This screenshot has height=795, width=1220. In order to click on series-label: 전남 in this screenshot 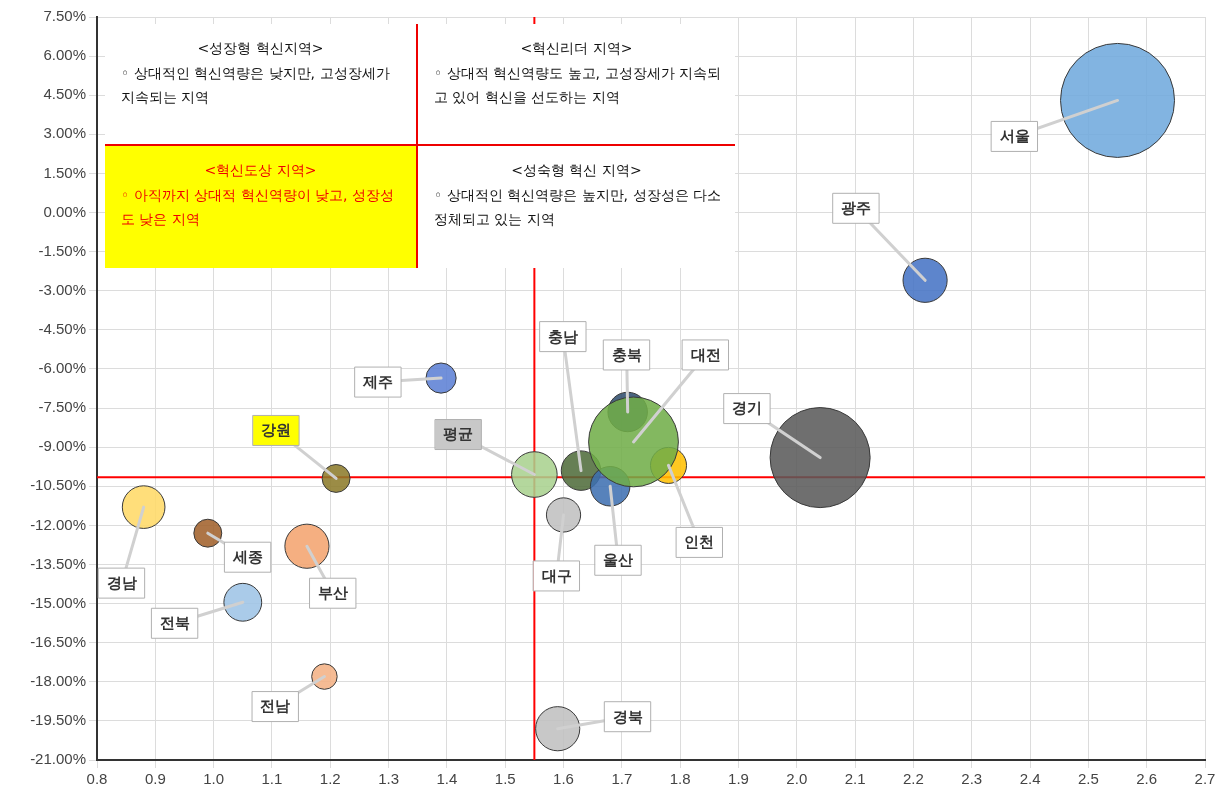, I will do `click(275, 706)`.